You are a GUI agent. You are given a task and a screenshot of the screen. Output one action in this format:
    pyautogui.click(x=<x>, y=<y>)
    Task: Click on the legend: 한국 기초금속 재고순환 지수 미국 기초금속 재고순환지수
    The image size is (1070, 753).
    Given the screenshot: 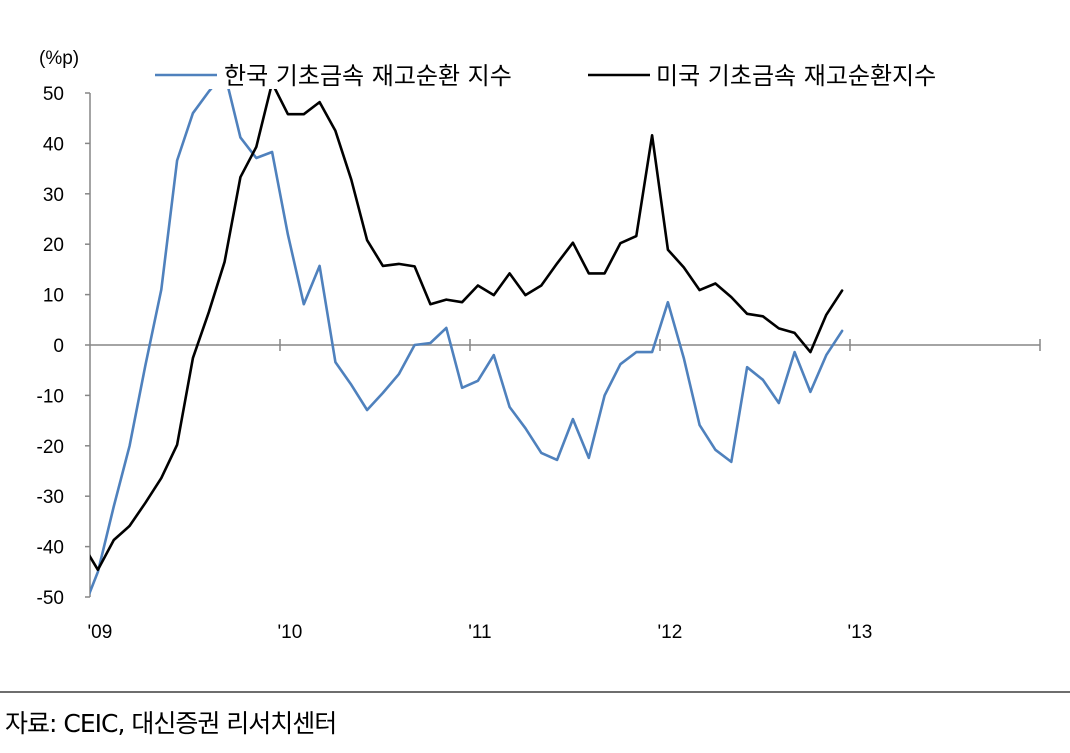 What is the action you would take?
    pyautogui.click(x=545, y=76)
    